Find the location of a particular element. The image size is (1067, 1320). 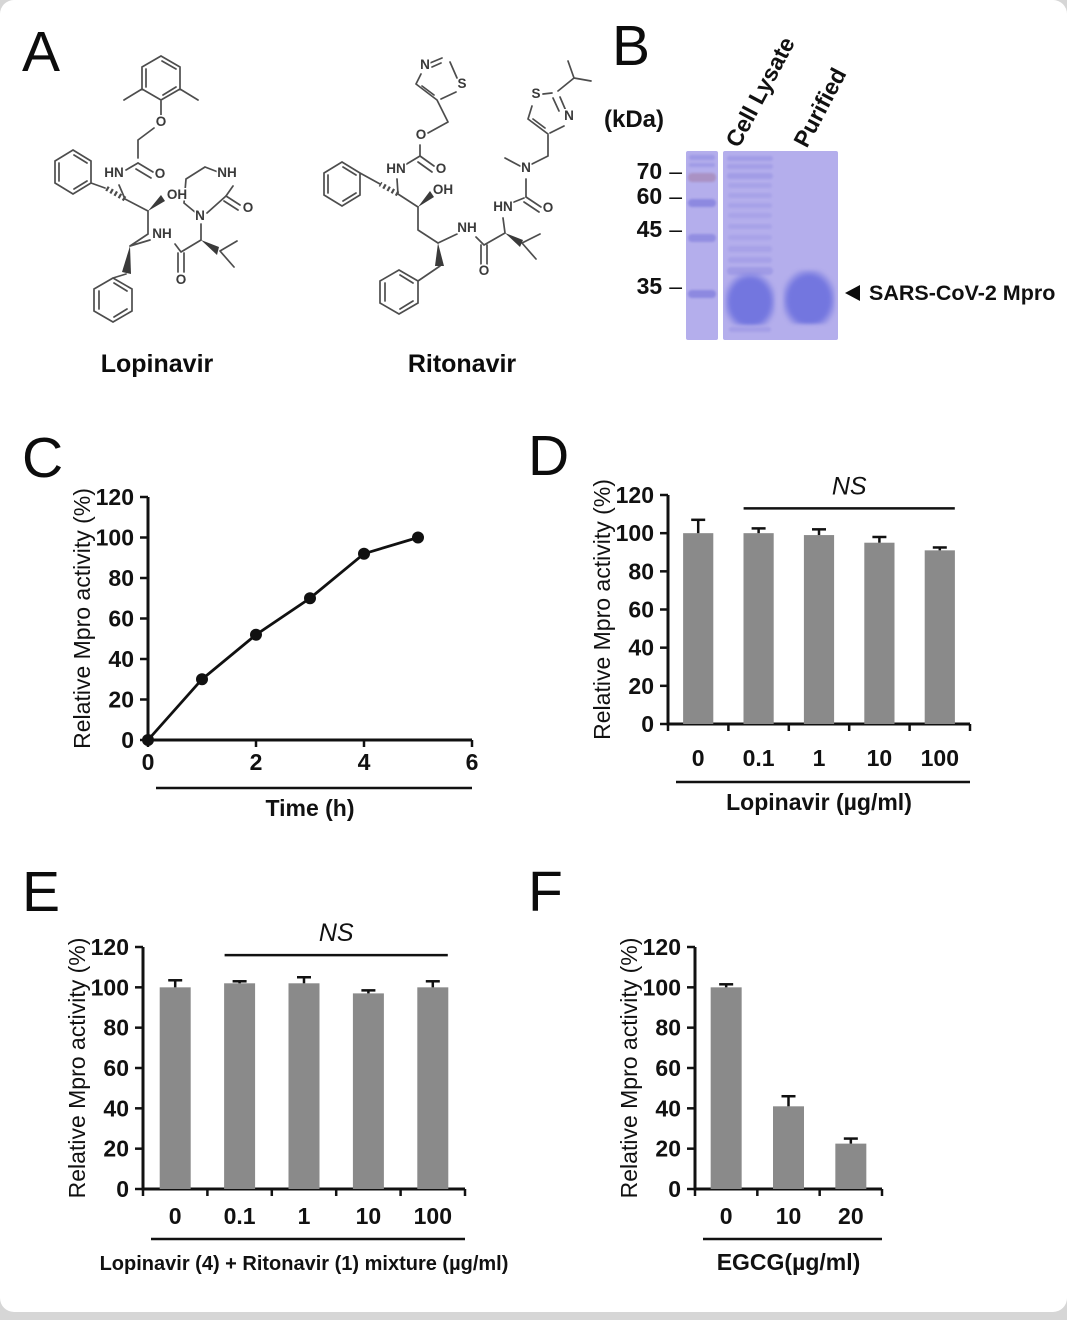

molecule-label-lopinavir: Lopinavir is located at coordinates (157, 364).